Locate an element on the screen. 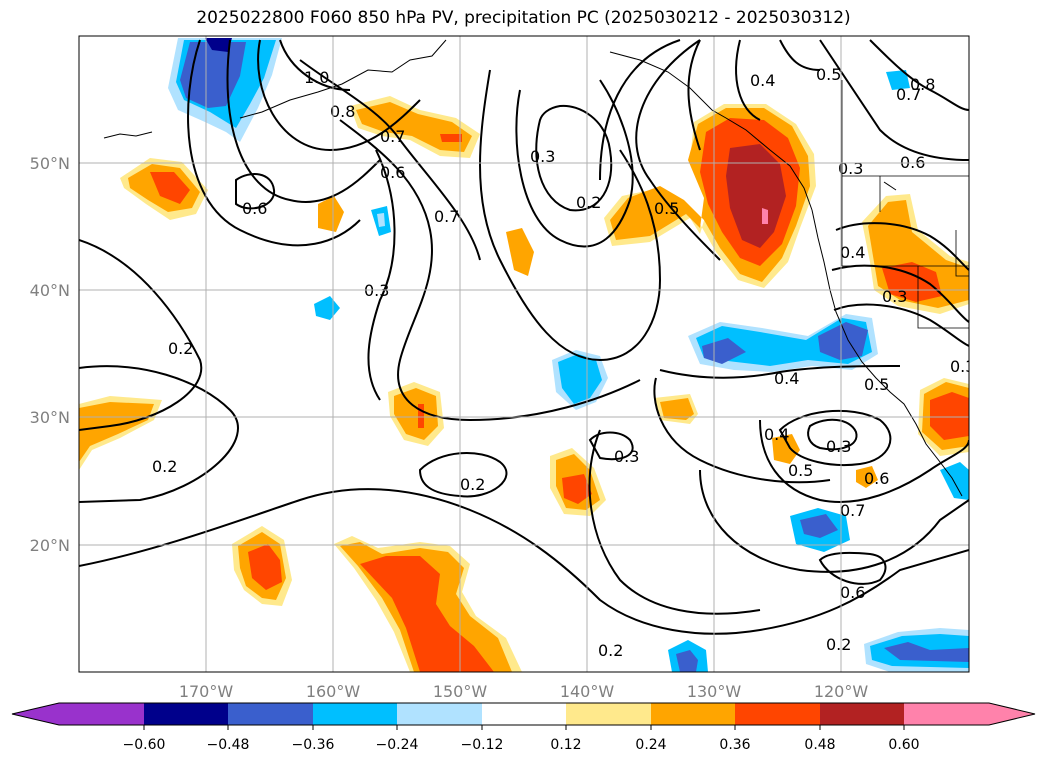  lat-label: 20°N is located at coordinates (50, 545).